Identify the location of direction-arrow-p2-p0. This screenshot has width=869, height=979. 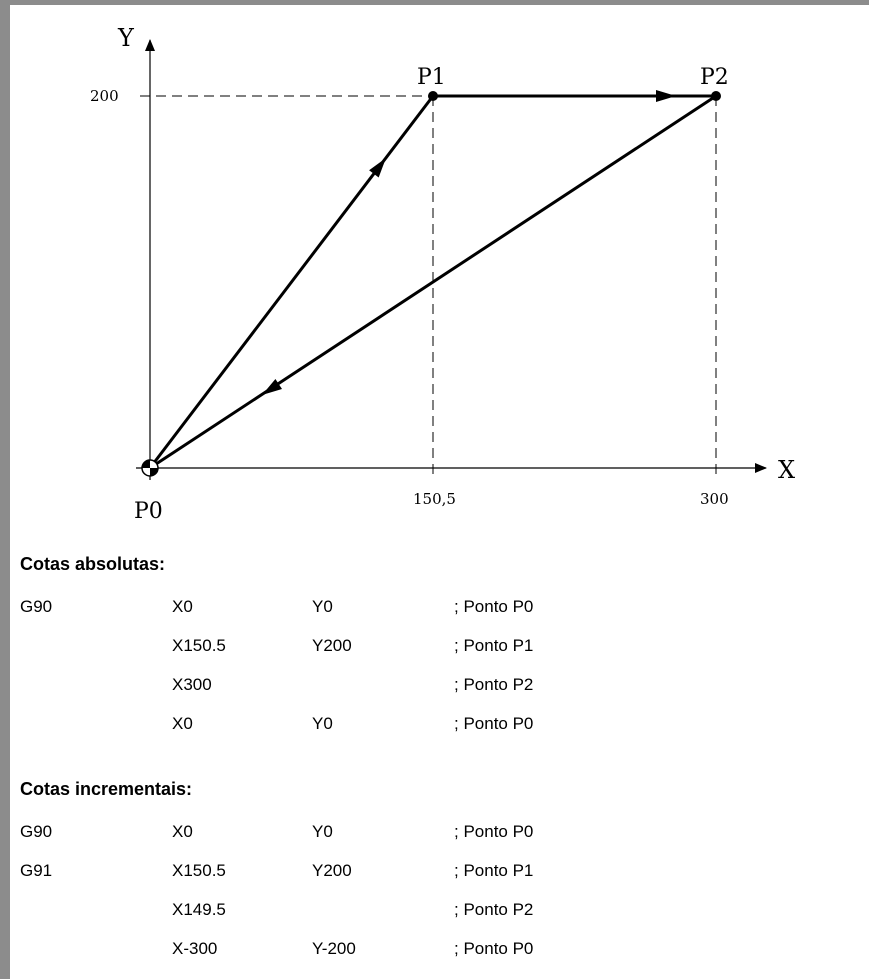
(272, 387).